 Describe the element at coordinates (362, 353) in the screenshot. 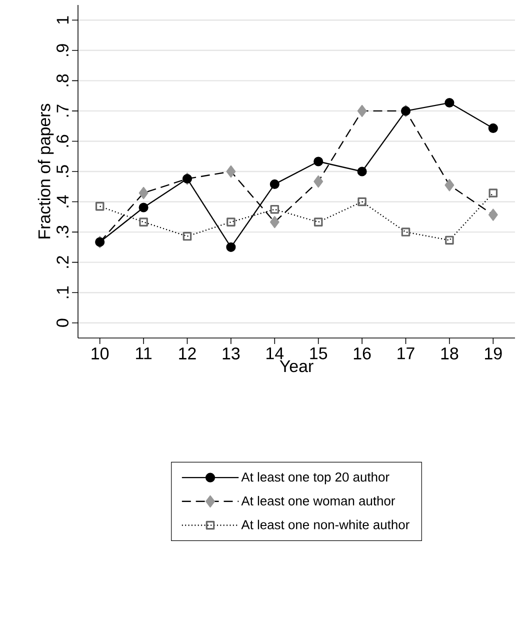

I see `x-tick-label: 16` at that location.